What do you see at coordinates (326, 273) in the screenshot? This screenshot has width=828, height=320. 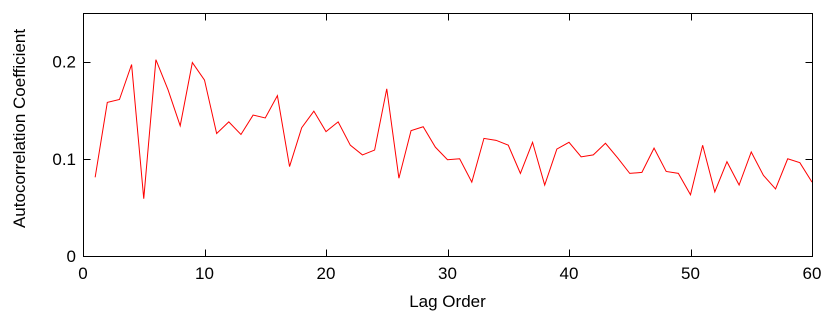 I see `x-tick-label: 20` at bounding box center [326, 273].